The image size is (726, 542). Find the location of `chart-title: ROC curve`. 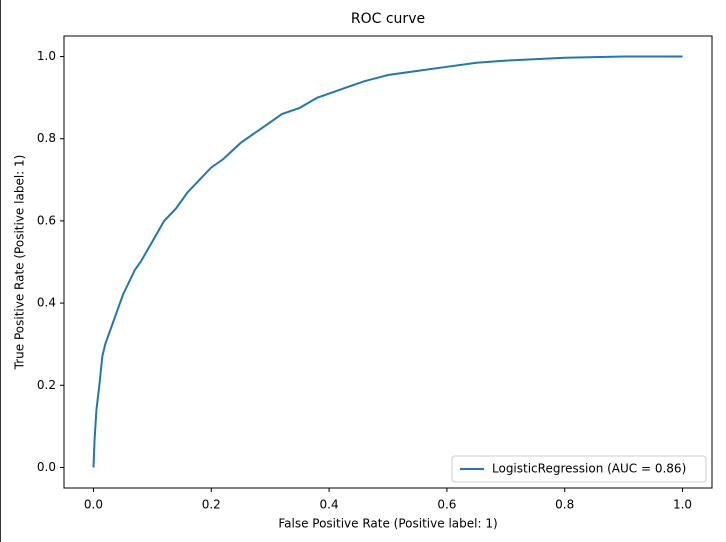

chart-title: ROC curve is located at coordinates (388, 19).